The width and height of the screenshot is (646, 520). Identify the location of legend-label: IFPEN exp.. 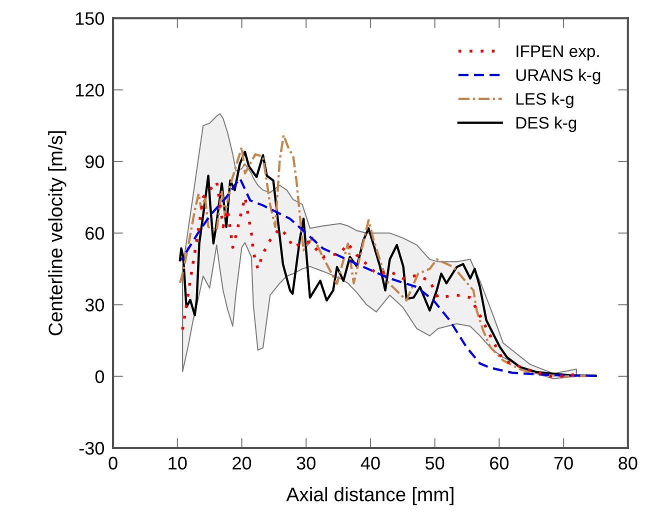
(557, 52).